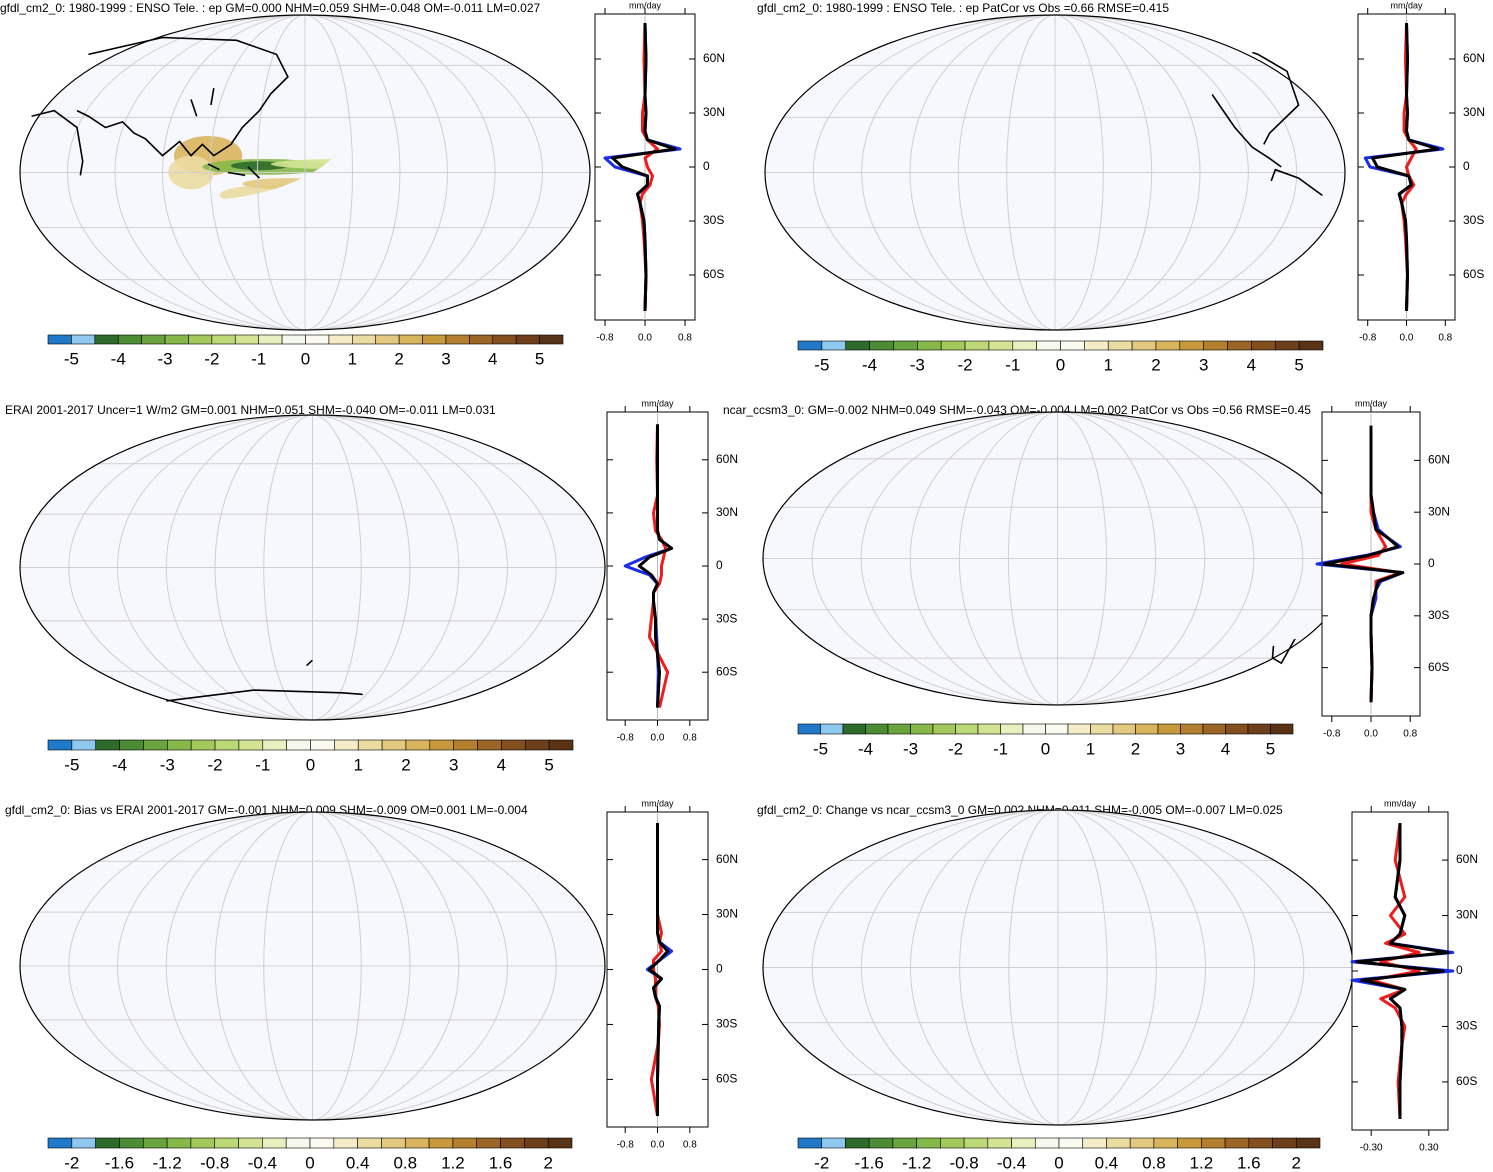 Image resolution: width=1493 pixels, height=1172 pixels. I want to click on colorbar-tick-label: -3, so click(167, 764).